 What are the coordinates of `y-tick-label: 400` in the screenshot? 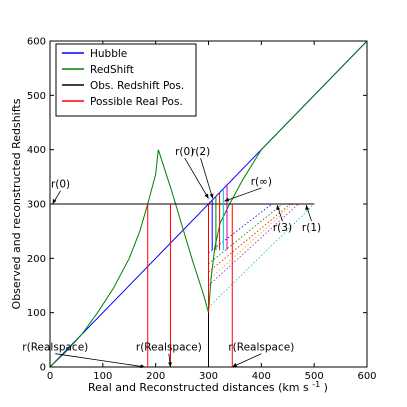 It's located at (36, 150).